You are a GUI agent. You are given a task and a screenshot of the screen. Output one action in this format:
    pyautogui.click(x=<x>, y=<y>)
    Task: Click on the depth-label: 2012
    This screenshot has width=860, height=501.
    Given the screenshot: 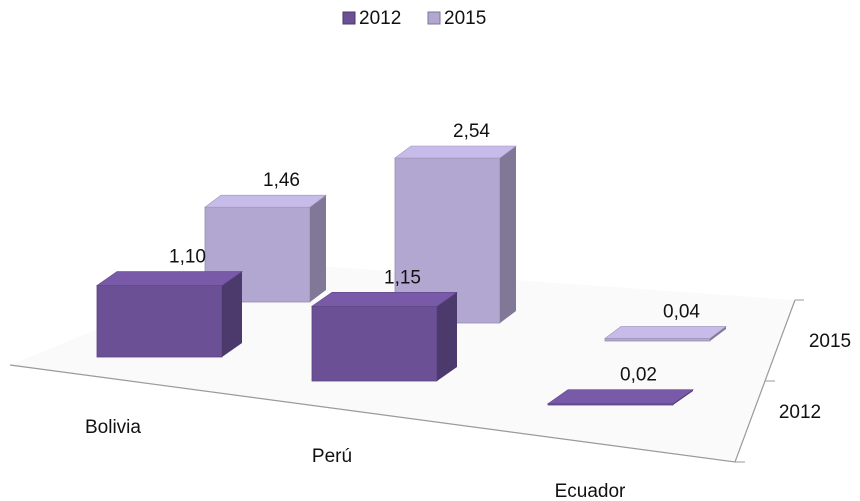 What is the action you would take?
    pyautogui.click(x=800, y=412)
    